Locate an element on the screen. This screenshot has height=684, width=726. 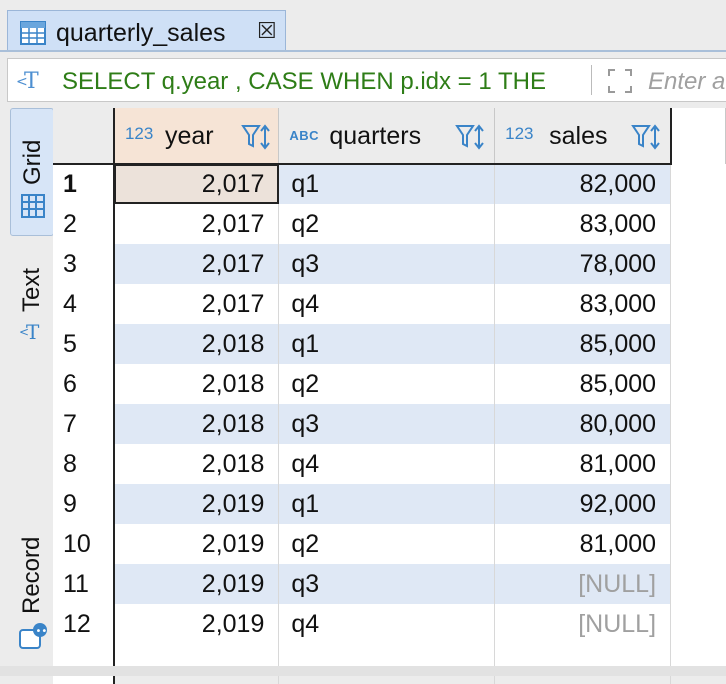
tab-grid-label: Grid is located at coordinates (32, 162).